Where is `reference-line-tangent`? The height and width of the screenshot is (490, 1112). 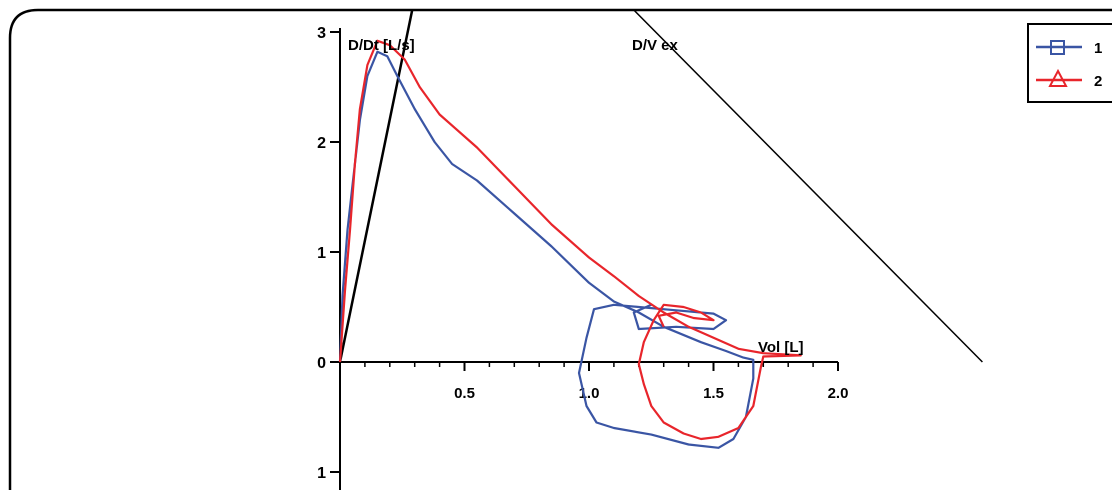 reference-line-tangent is located at coordinates (376, 186).